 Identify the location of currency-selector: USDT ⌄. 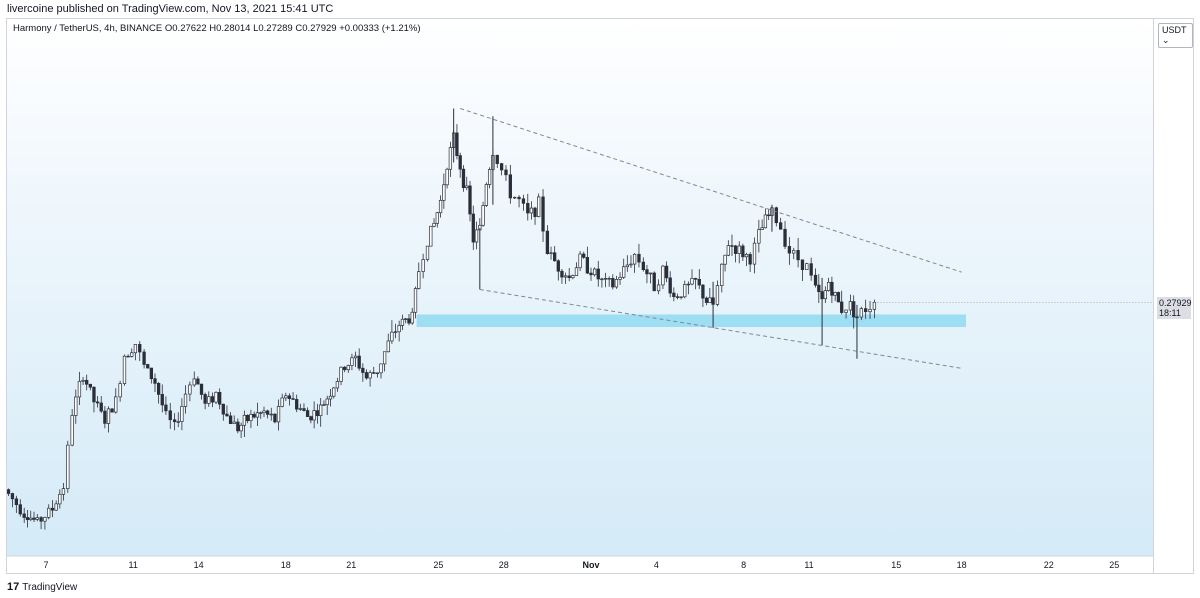
(1175, 35).